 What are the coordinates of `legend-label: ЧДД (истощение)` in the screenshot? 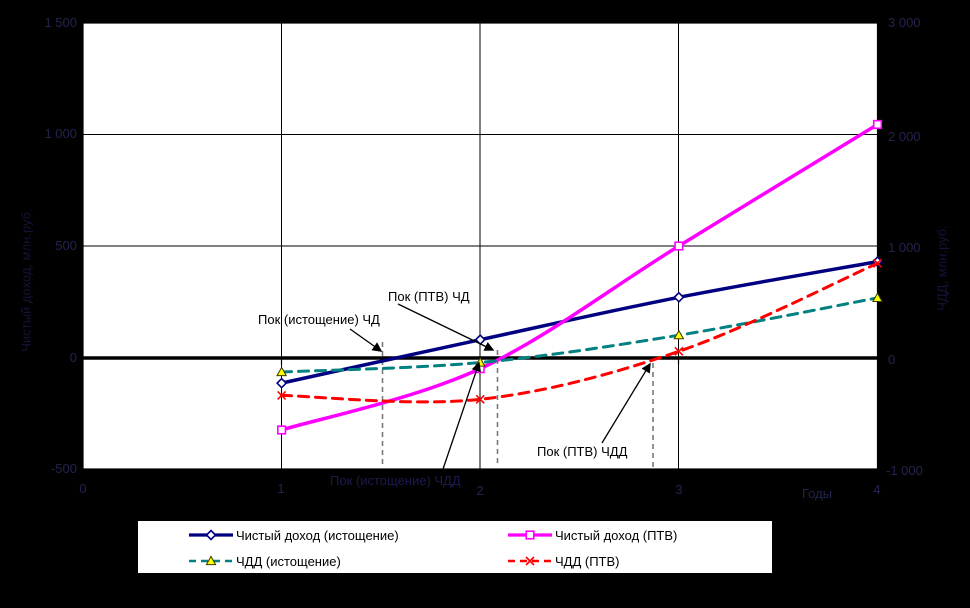 It's located at (288, 561).